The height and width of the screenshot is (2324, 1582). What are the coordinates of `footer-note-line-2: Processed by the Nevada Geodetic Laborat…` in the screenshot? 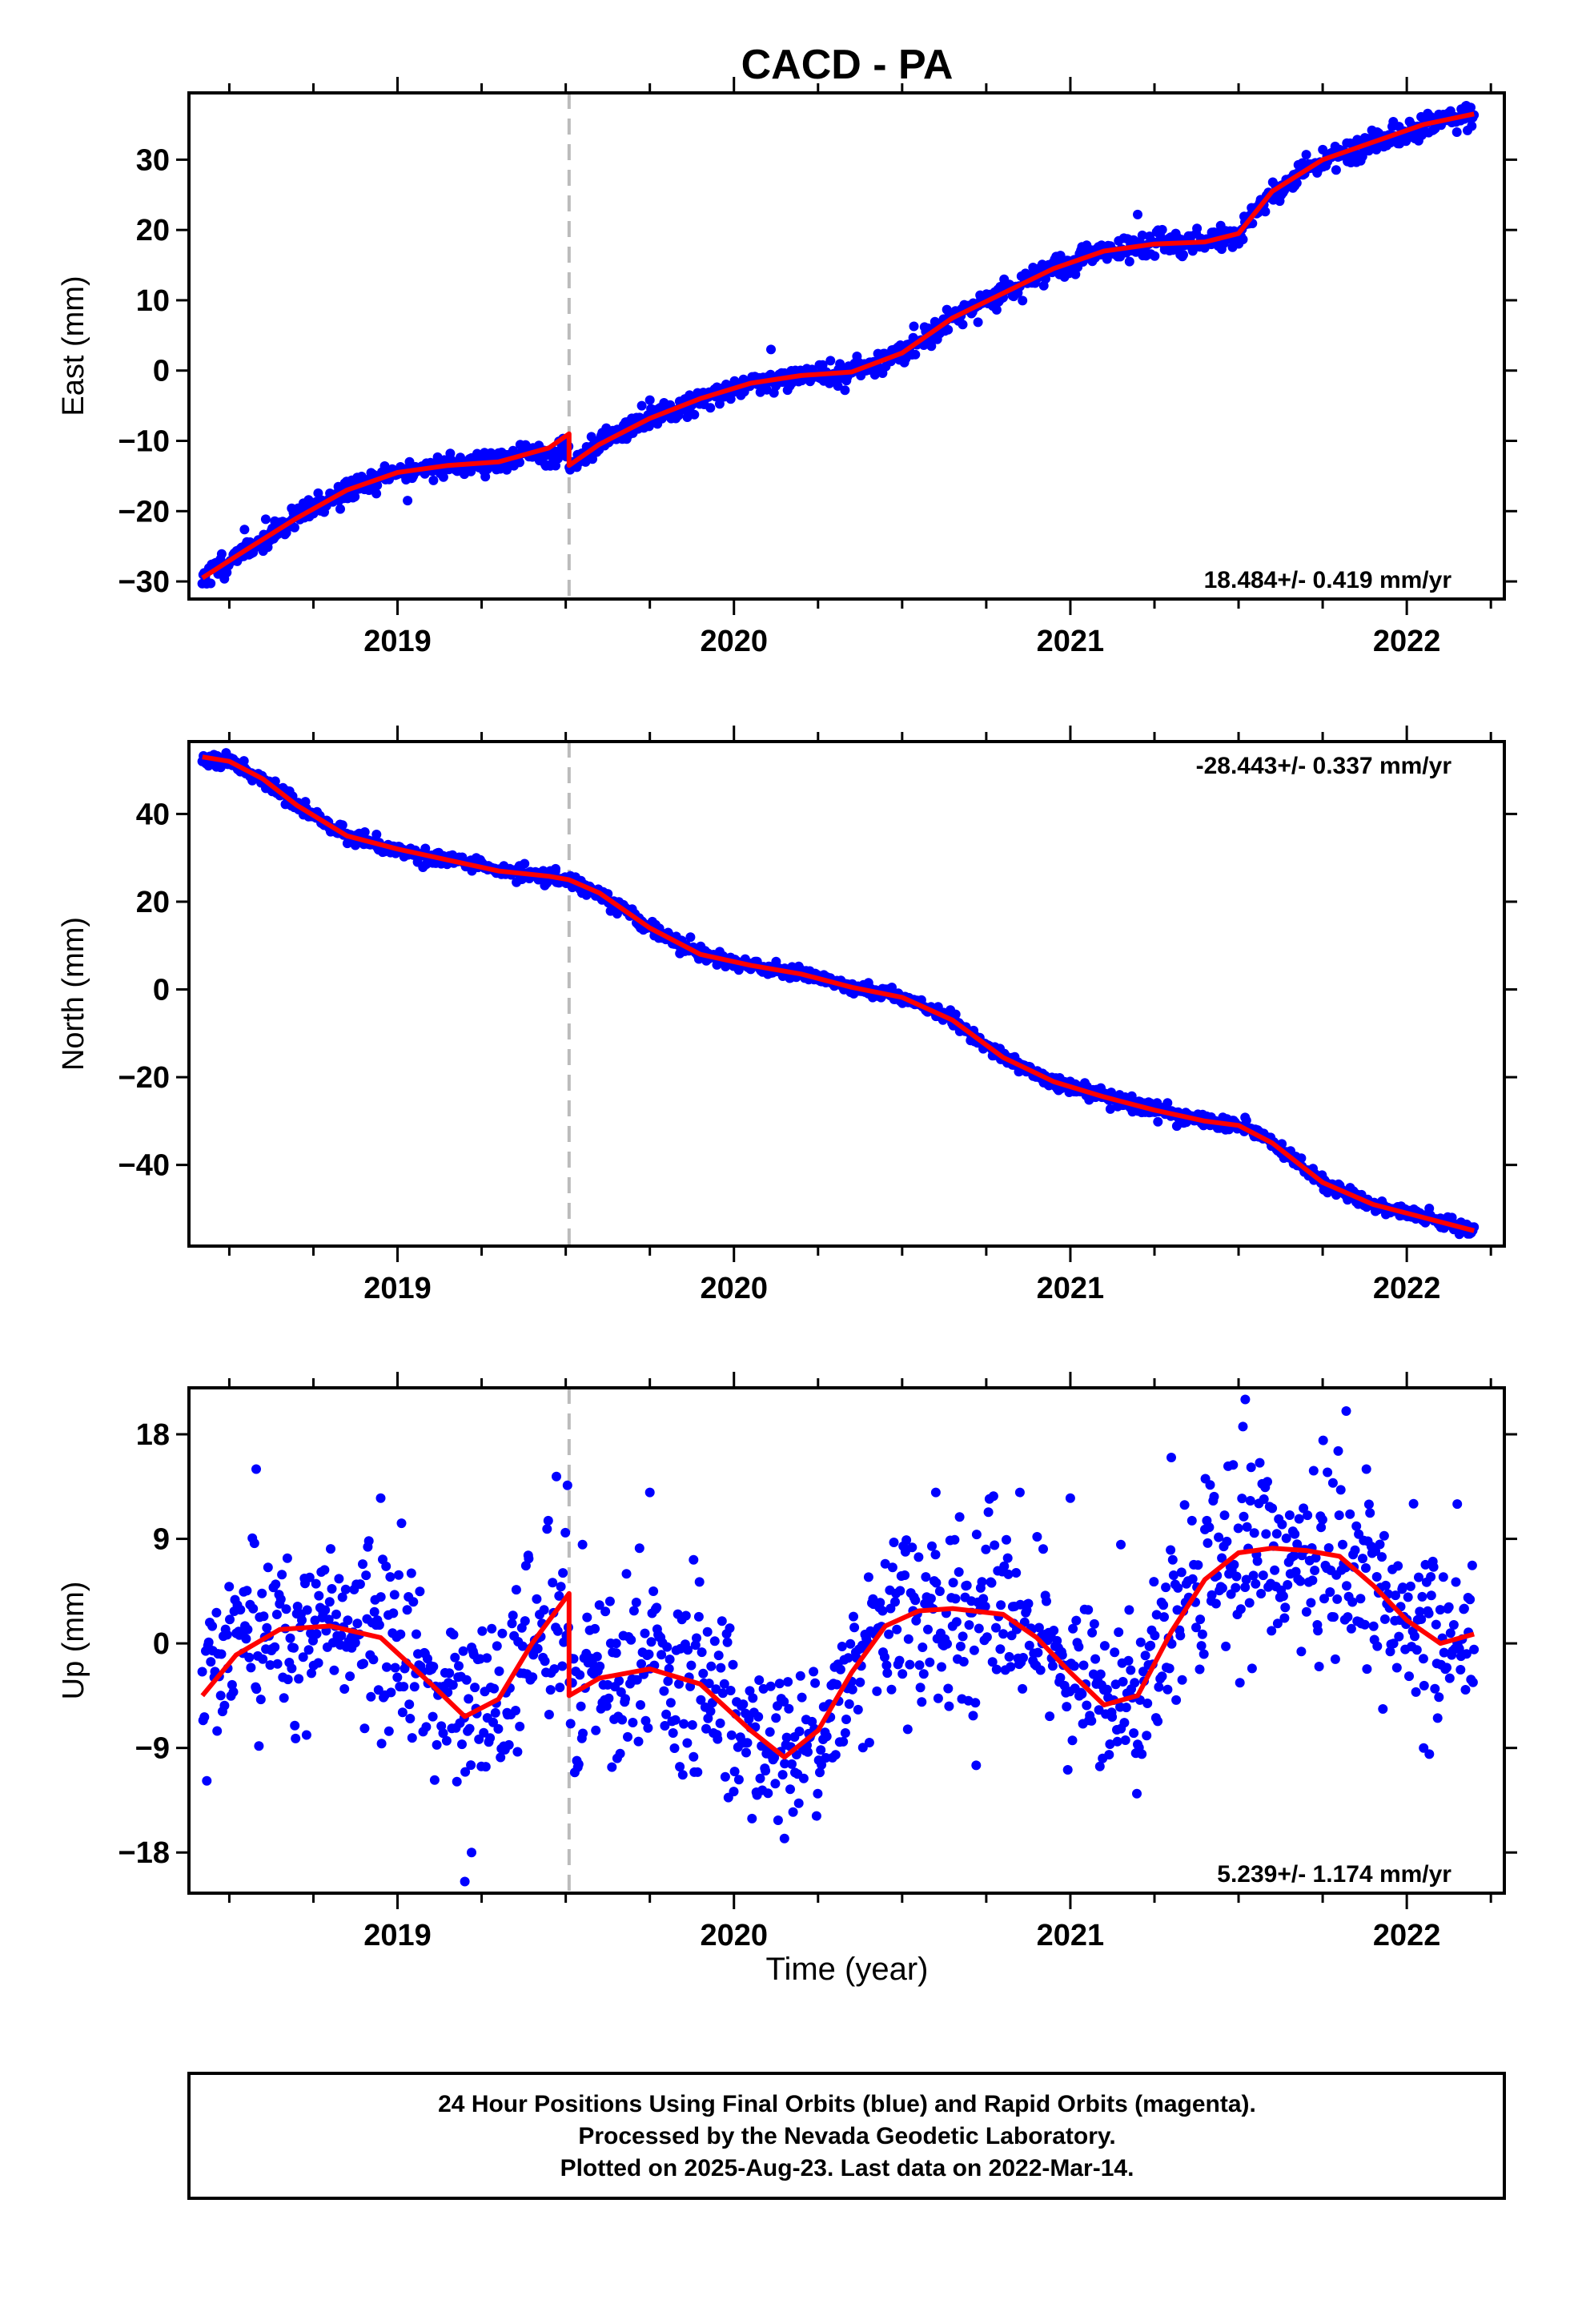 It's located at (847, 2136).